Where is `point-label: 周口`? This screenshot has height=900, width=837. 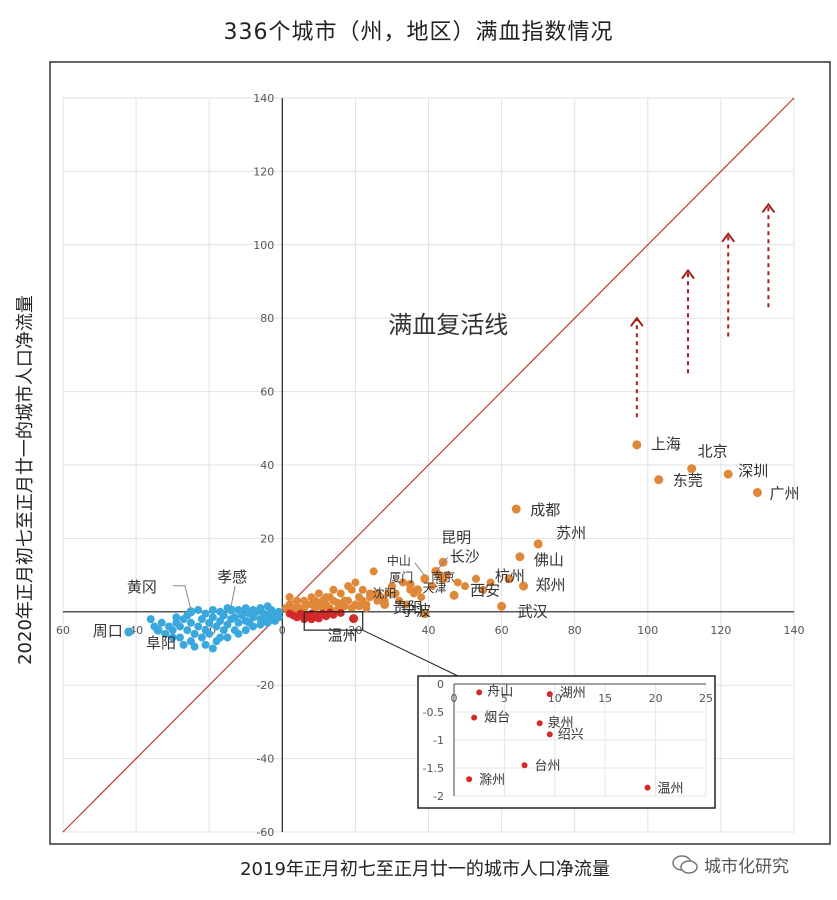
point-label: 周口 is located at coordinates (108, 631).